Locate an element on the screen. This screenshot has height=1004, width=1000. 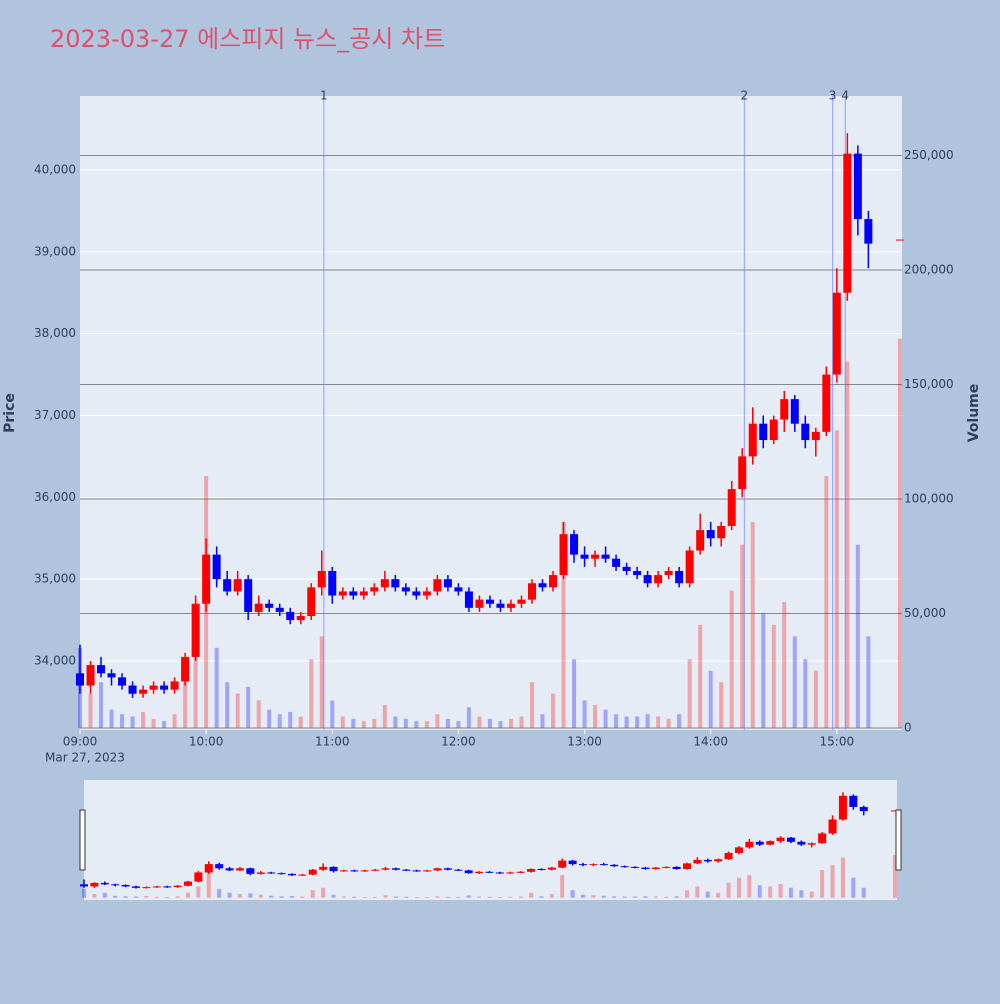
y-tick-label: 34,000 is located at coordinates (55, 661).